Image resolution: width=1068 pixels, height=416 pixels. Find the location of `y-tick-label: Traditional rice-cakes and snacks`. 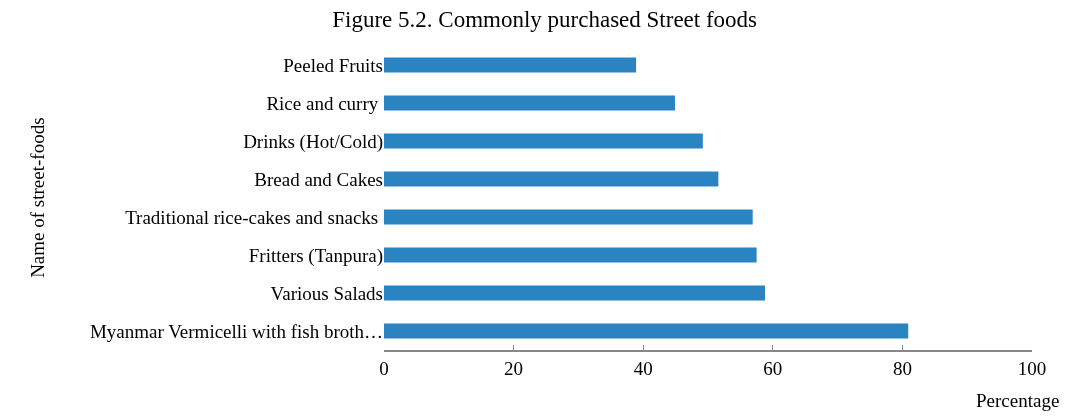

y-tick-label: Traditional rice-cakes and snacks is located at coordinates (254, 217).